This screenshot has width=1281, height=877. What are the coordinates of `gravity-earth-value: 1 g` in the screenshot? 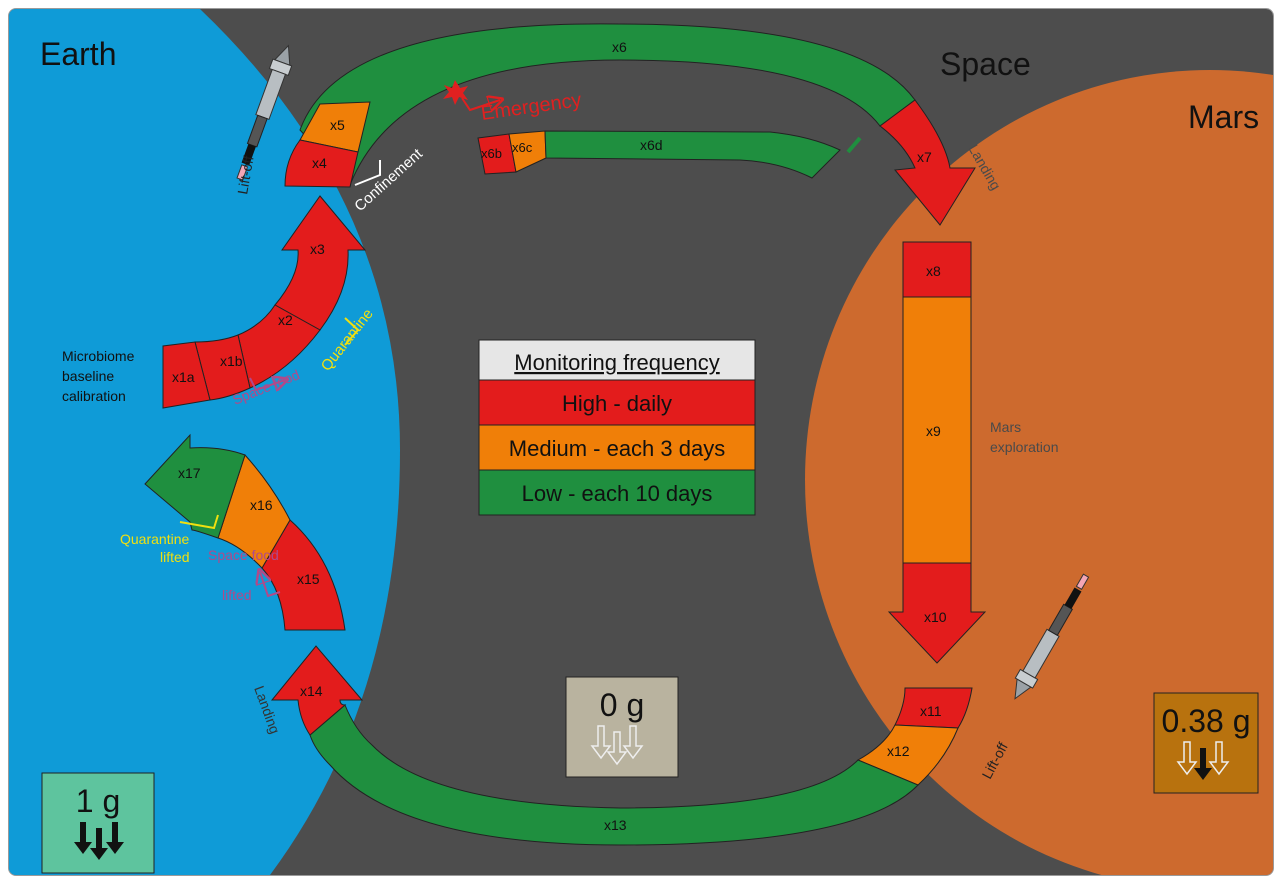 It's located at (98, 801).